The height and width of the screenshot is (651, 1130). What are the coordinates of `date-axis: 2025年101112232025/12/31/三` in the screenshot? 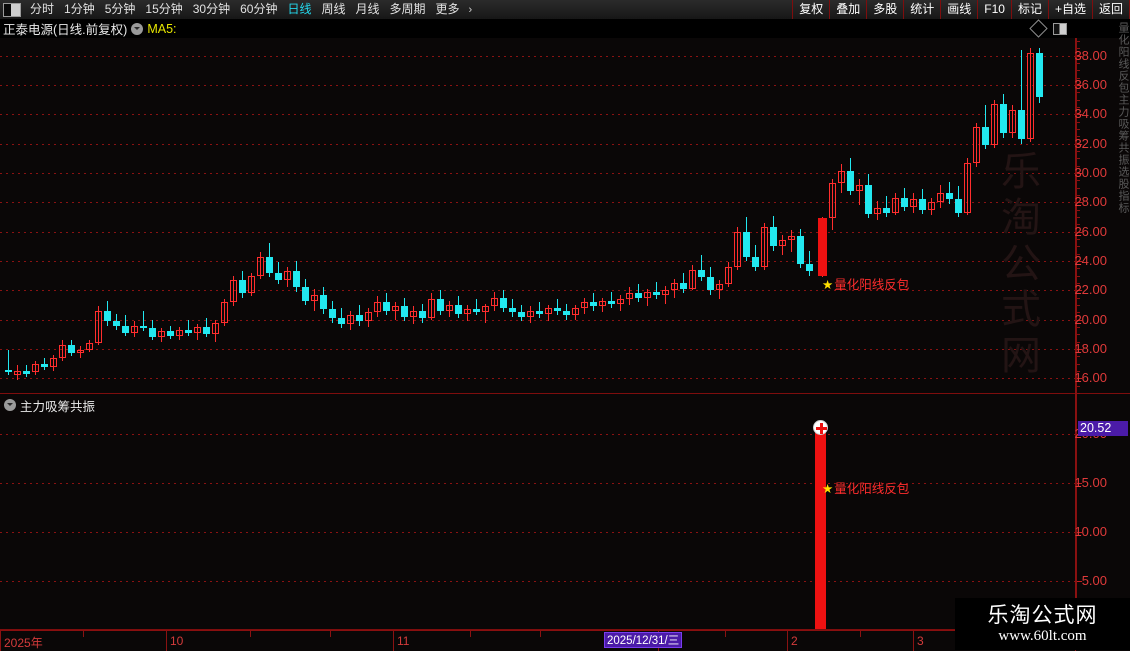 It's located at (565, 640).